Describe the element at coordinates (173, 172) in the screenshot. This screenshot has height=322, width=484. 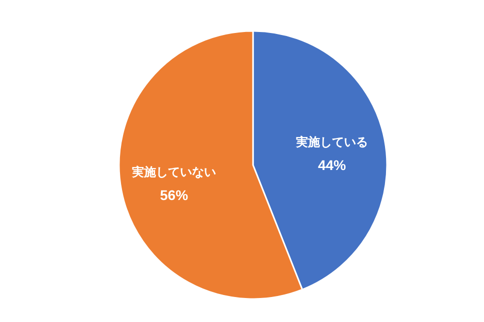
I see `slice-label: 実施していない` at that location.